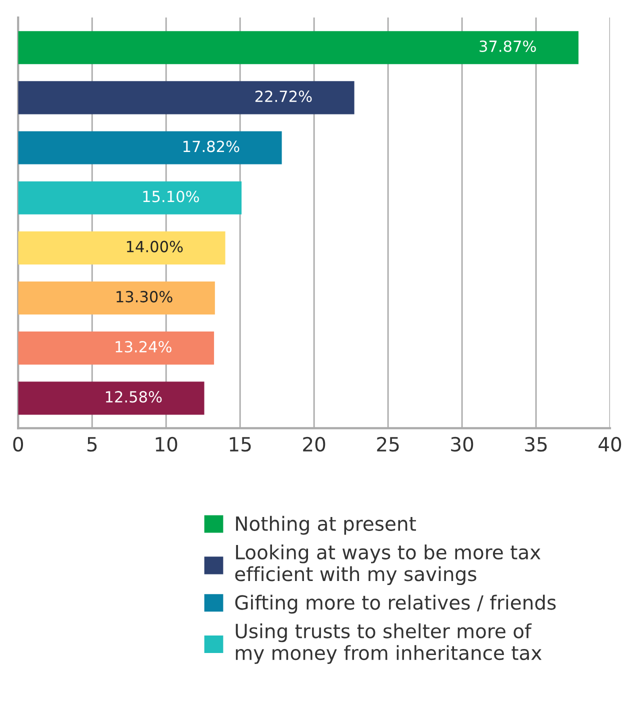  Describe the element at coordinates (211, 146) in the screenshot. I see `data-label: 17.82%` at that location.